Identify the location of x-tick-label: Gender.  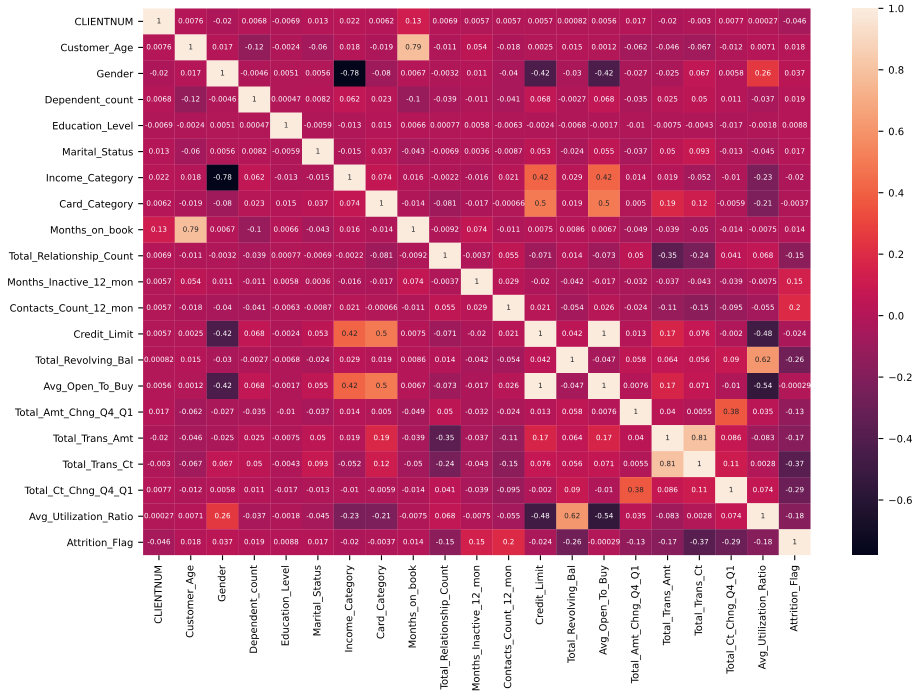
(222, 583).